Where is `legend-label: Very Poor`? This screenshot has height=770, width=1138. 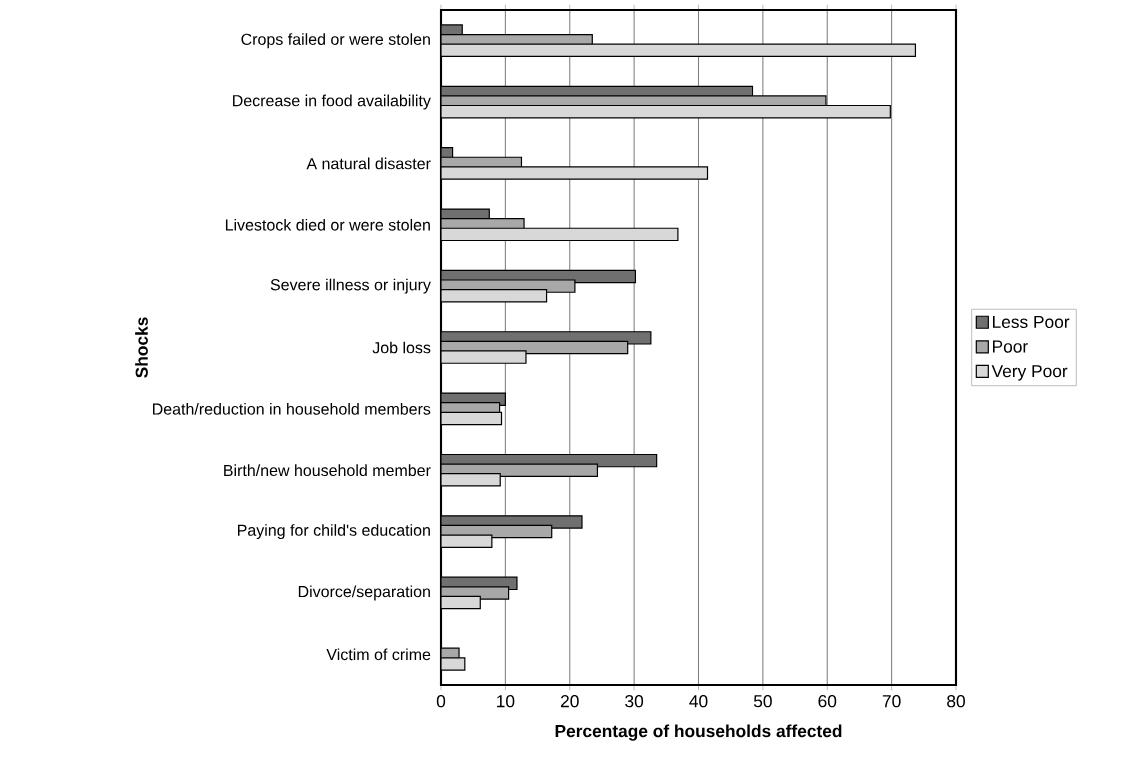
legend-label: Very Poor is located at coordinates (1029, 373).